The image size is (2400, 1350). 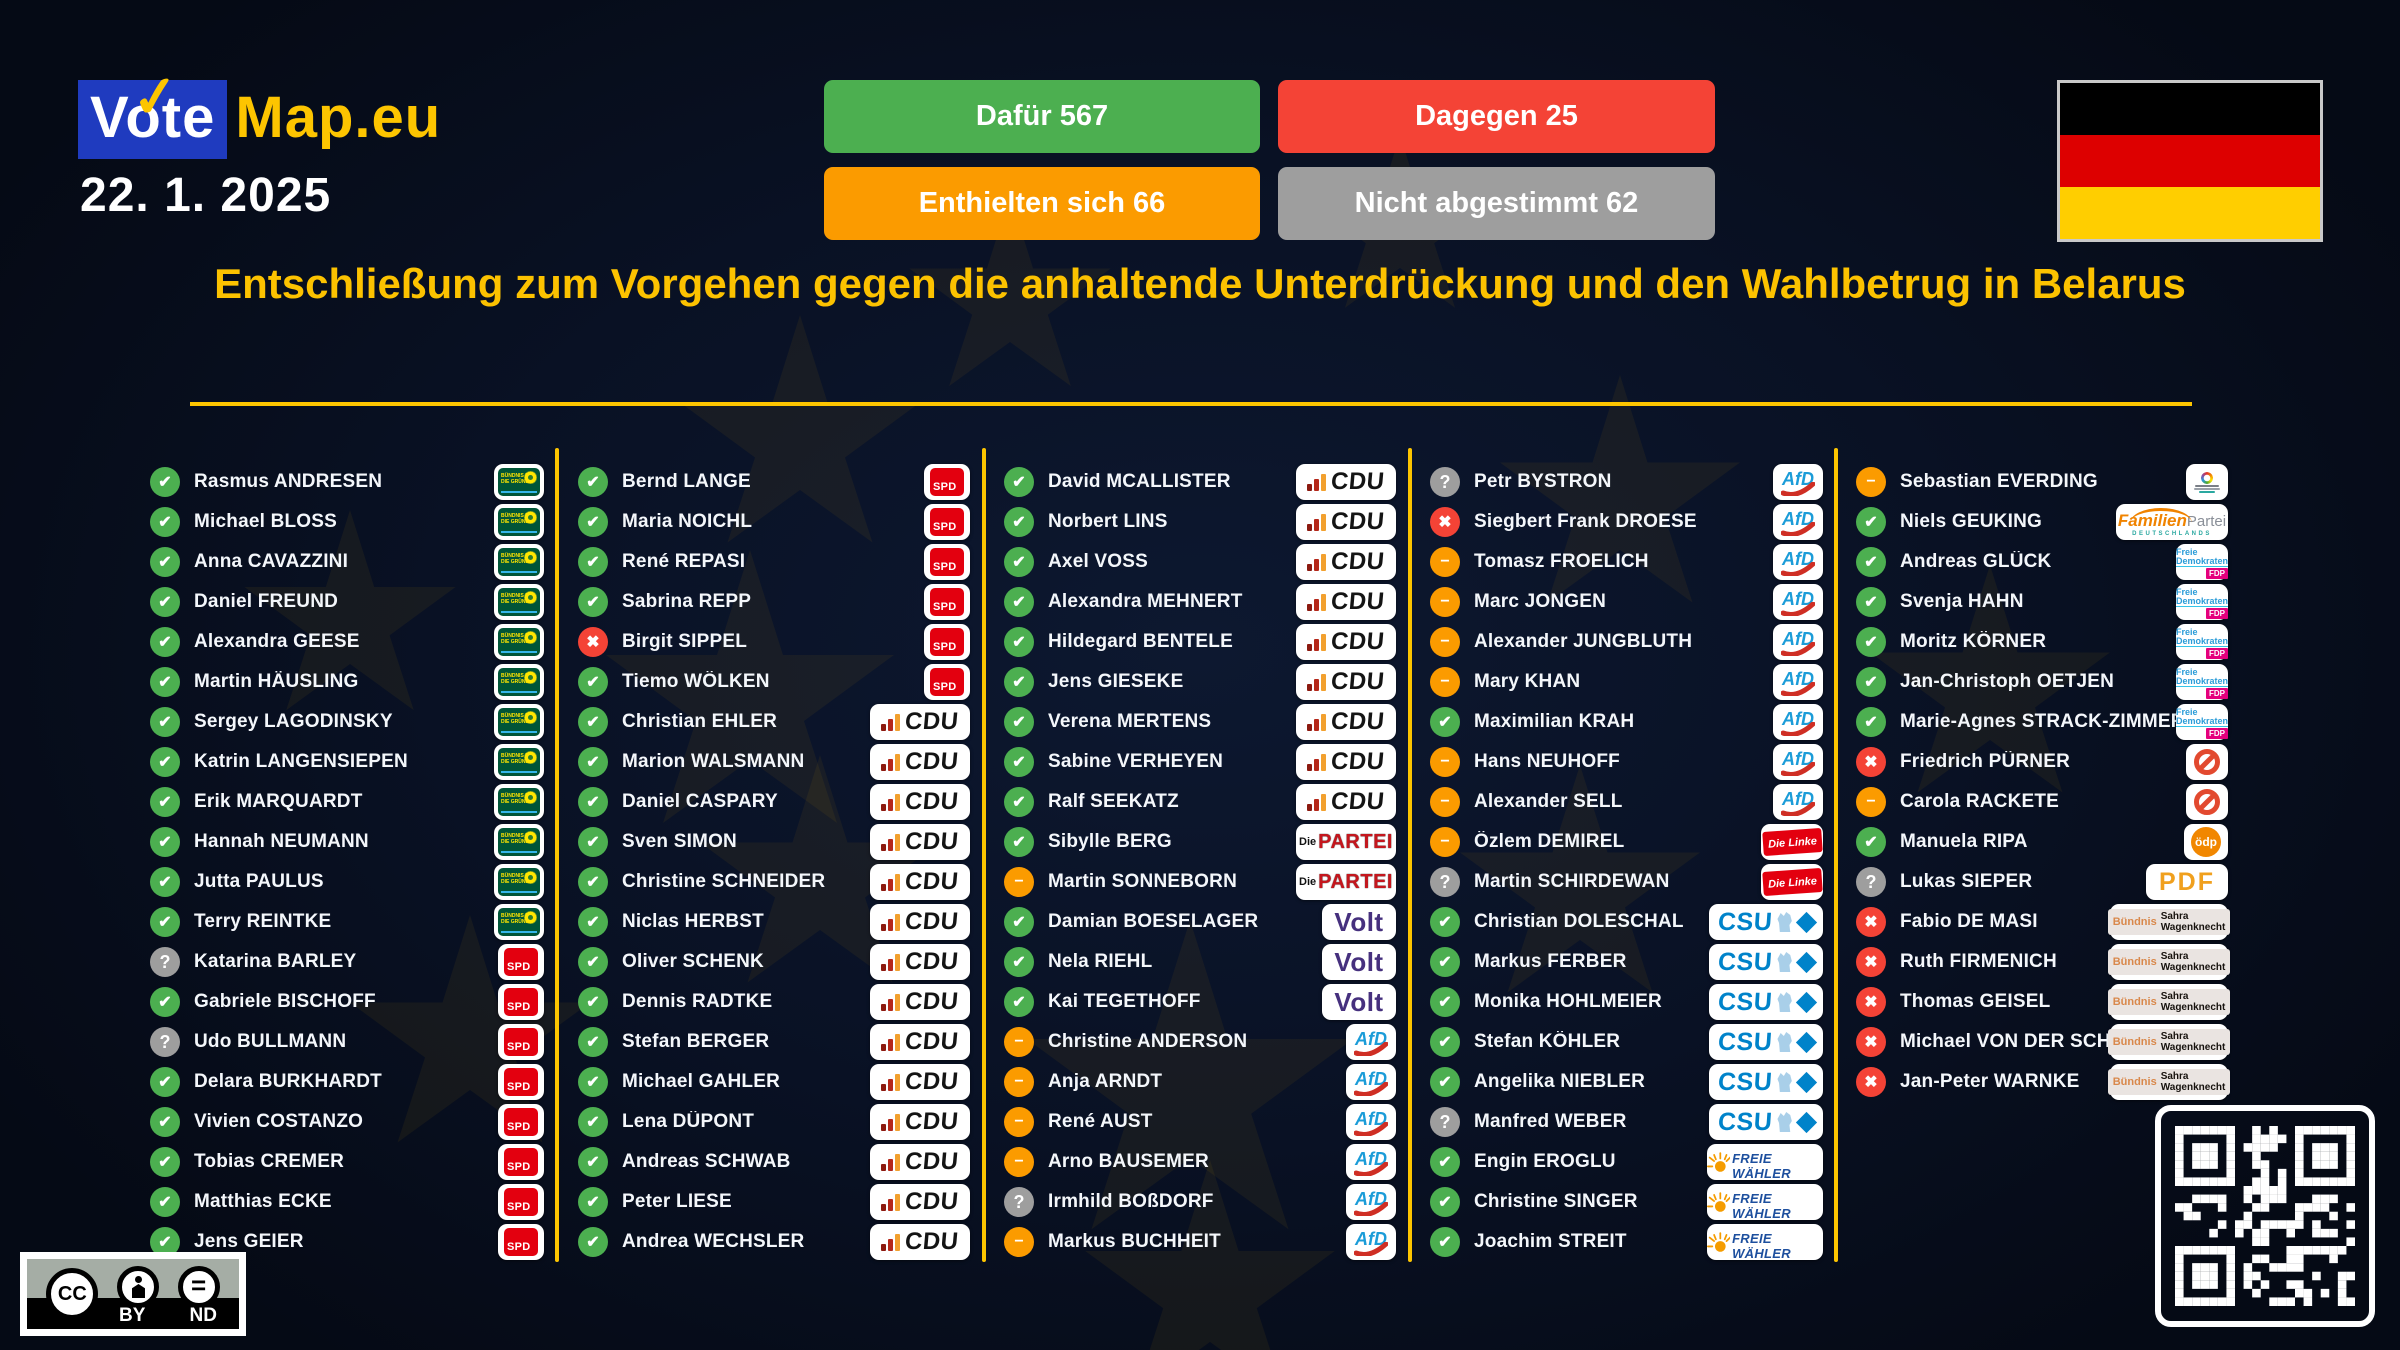 I want to click on member-row: − Mary KHAN AfD, so click(x=1625, y=682).